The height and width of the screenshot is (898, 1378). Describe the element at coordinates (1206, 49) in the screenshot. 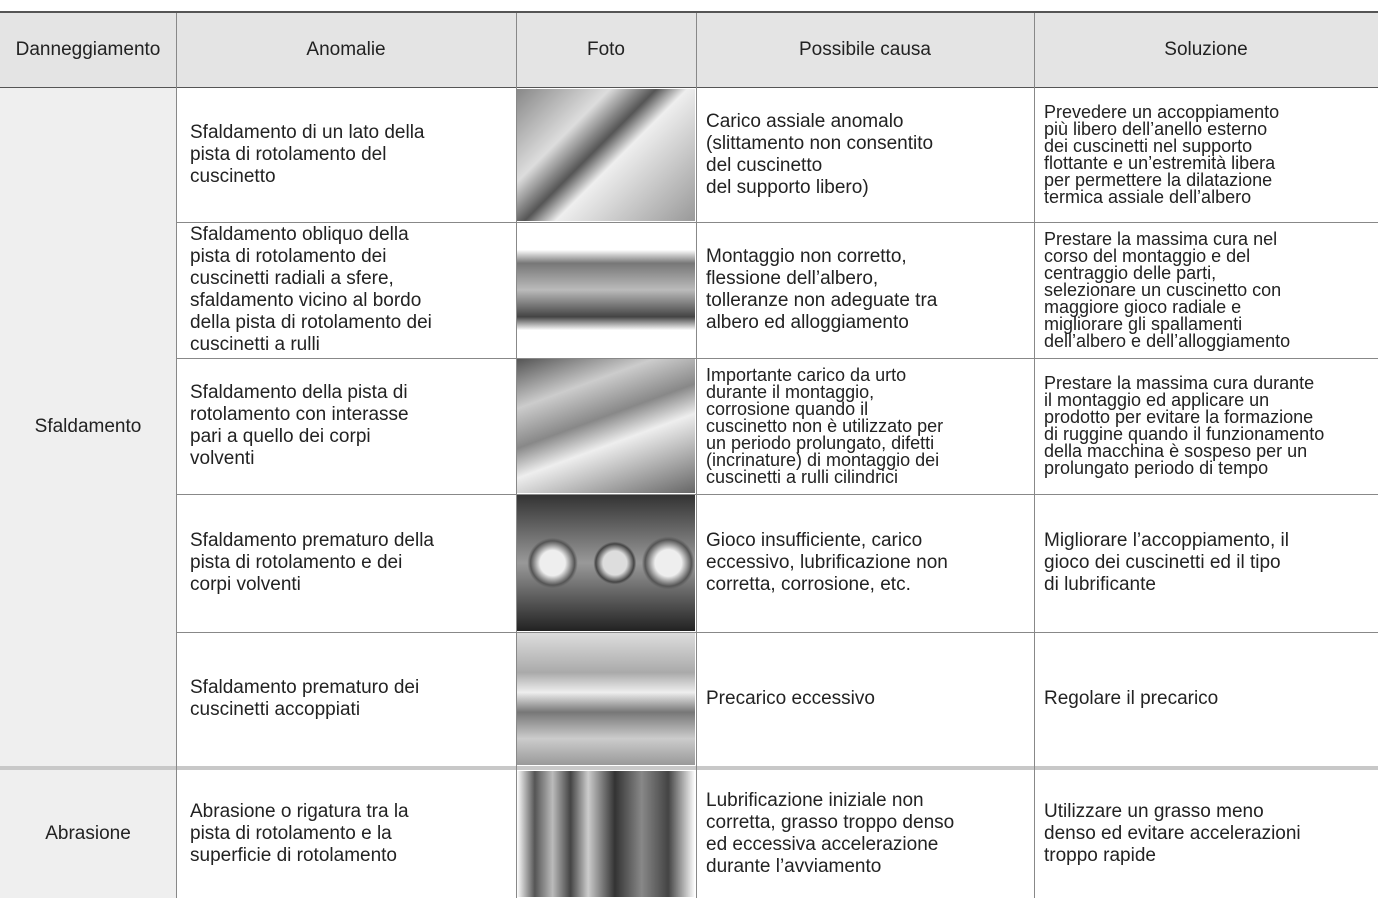

I see `header-cell: Soluzione` at that location.